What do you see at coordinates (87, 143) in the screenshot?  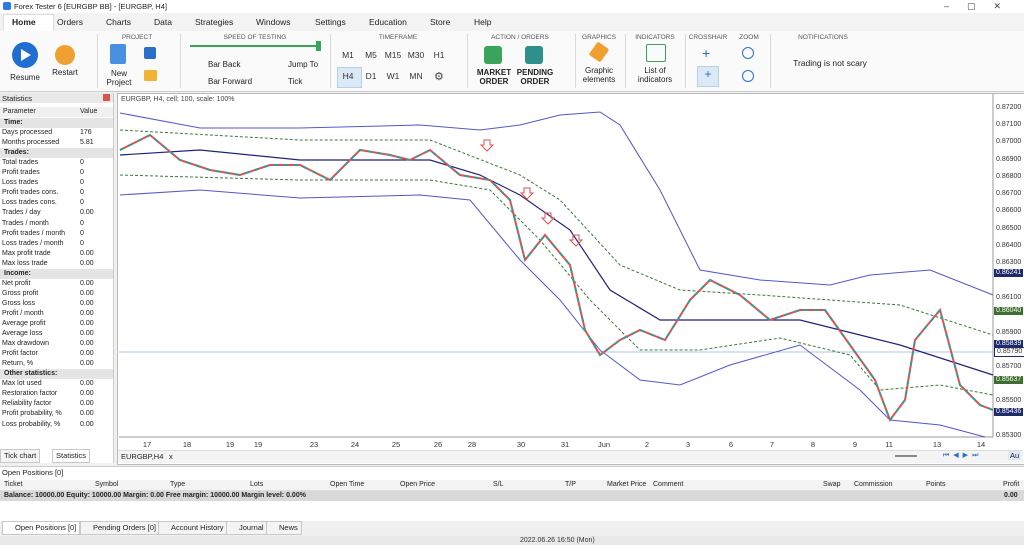 I see `stats-cell: 5.81` at bounding box center [87, 143].